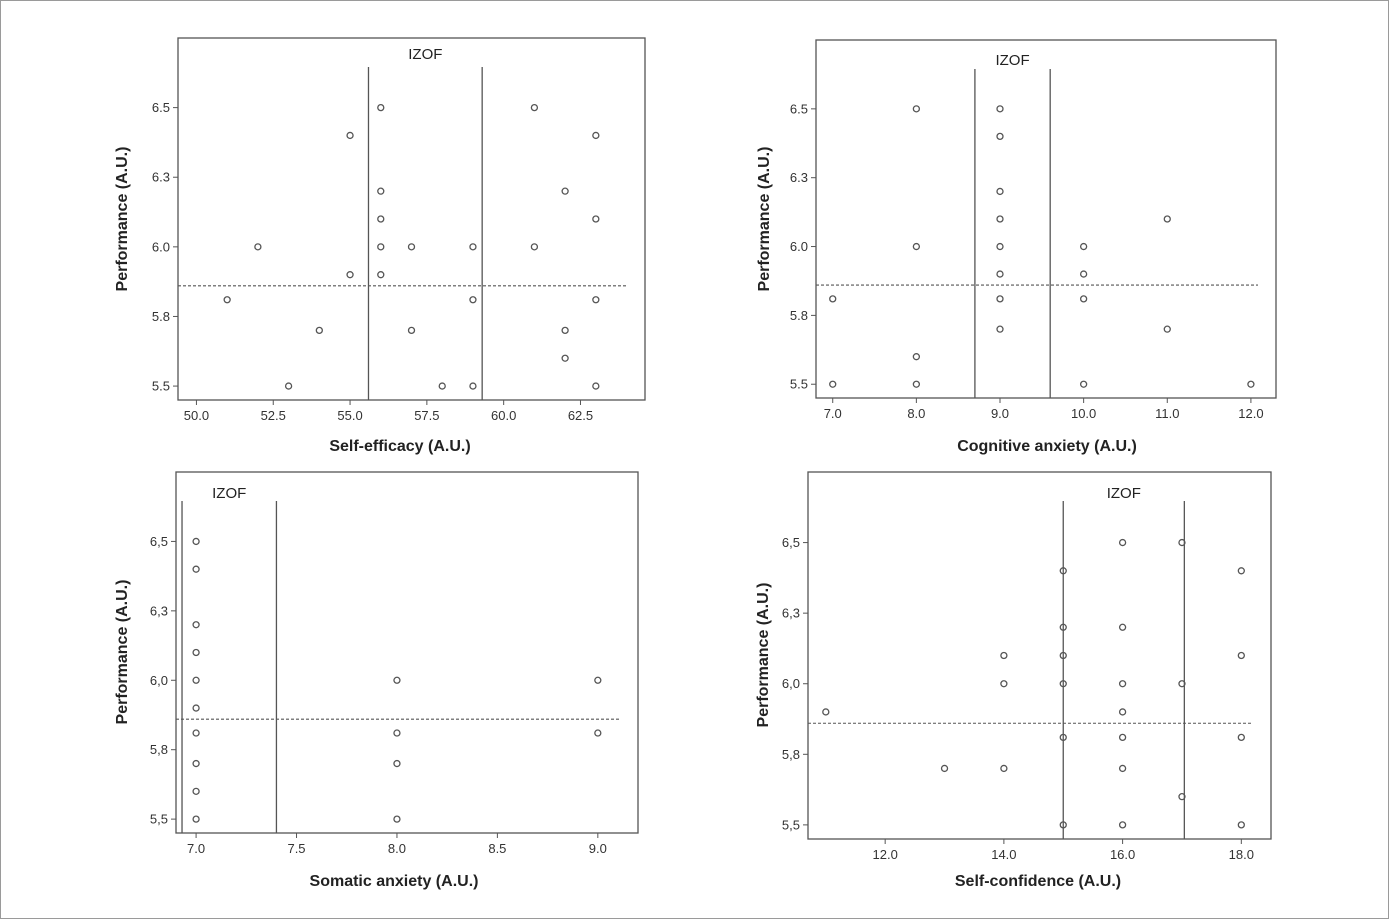 Image resolution: width=1391 pixels, height=921 pixels. Describe the element at coordinates (1038, 881) in the screenshot. I see `x-axis-title: Self-confidence (A.U.)` at that location.